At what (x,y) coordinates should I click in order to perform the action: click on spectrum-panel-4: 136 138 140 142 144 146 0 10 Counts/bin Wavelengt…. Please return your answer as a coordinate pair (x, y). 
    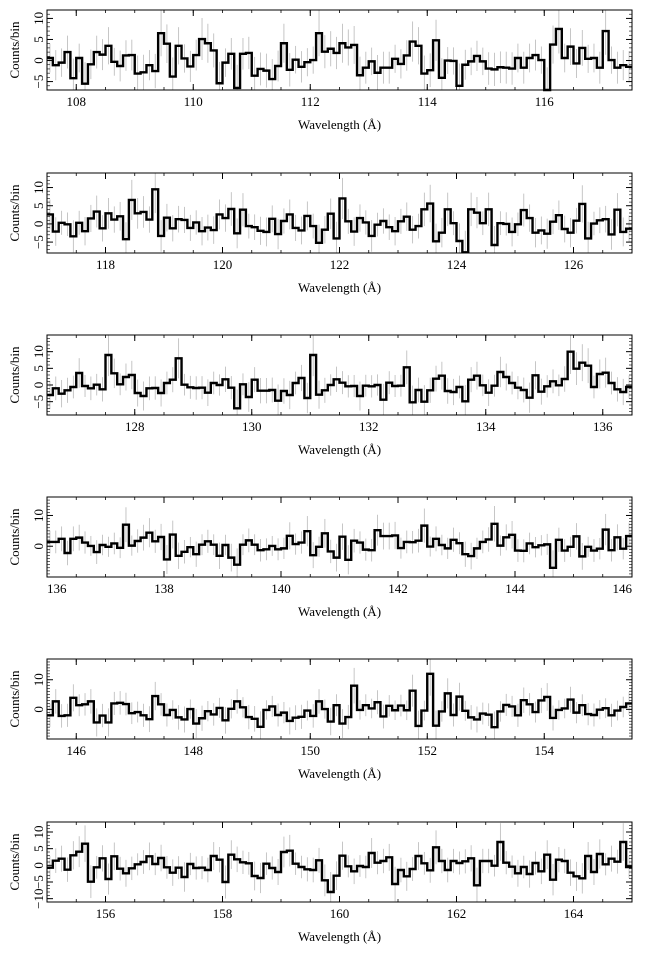
    Looking at the image, I should click on (320, 557).